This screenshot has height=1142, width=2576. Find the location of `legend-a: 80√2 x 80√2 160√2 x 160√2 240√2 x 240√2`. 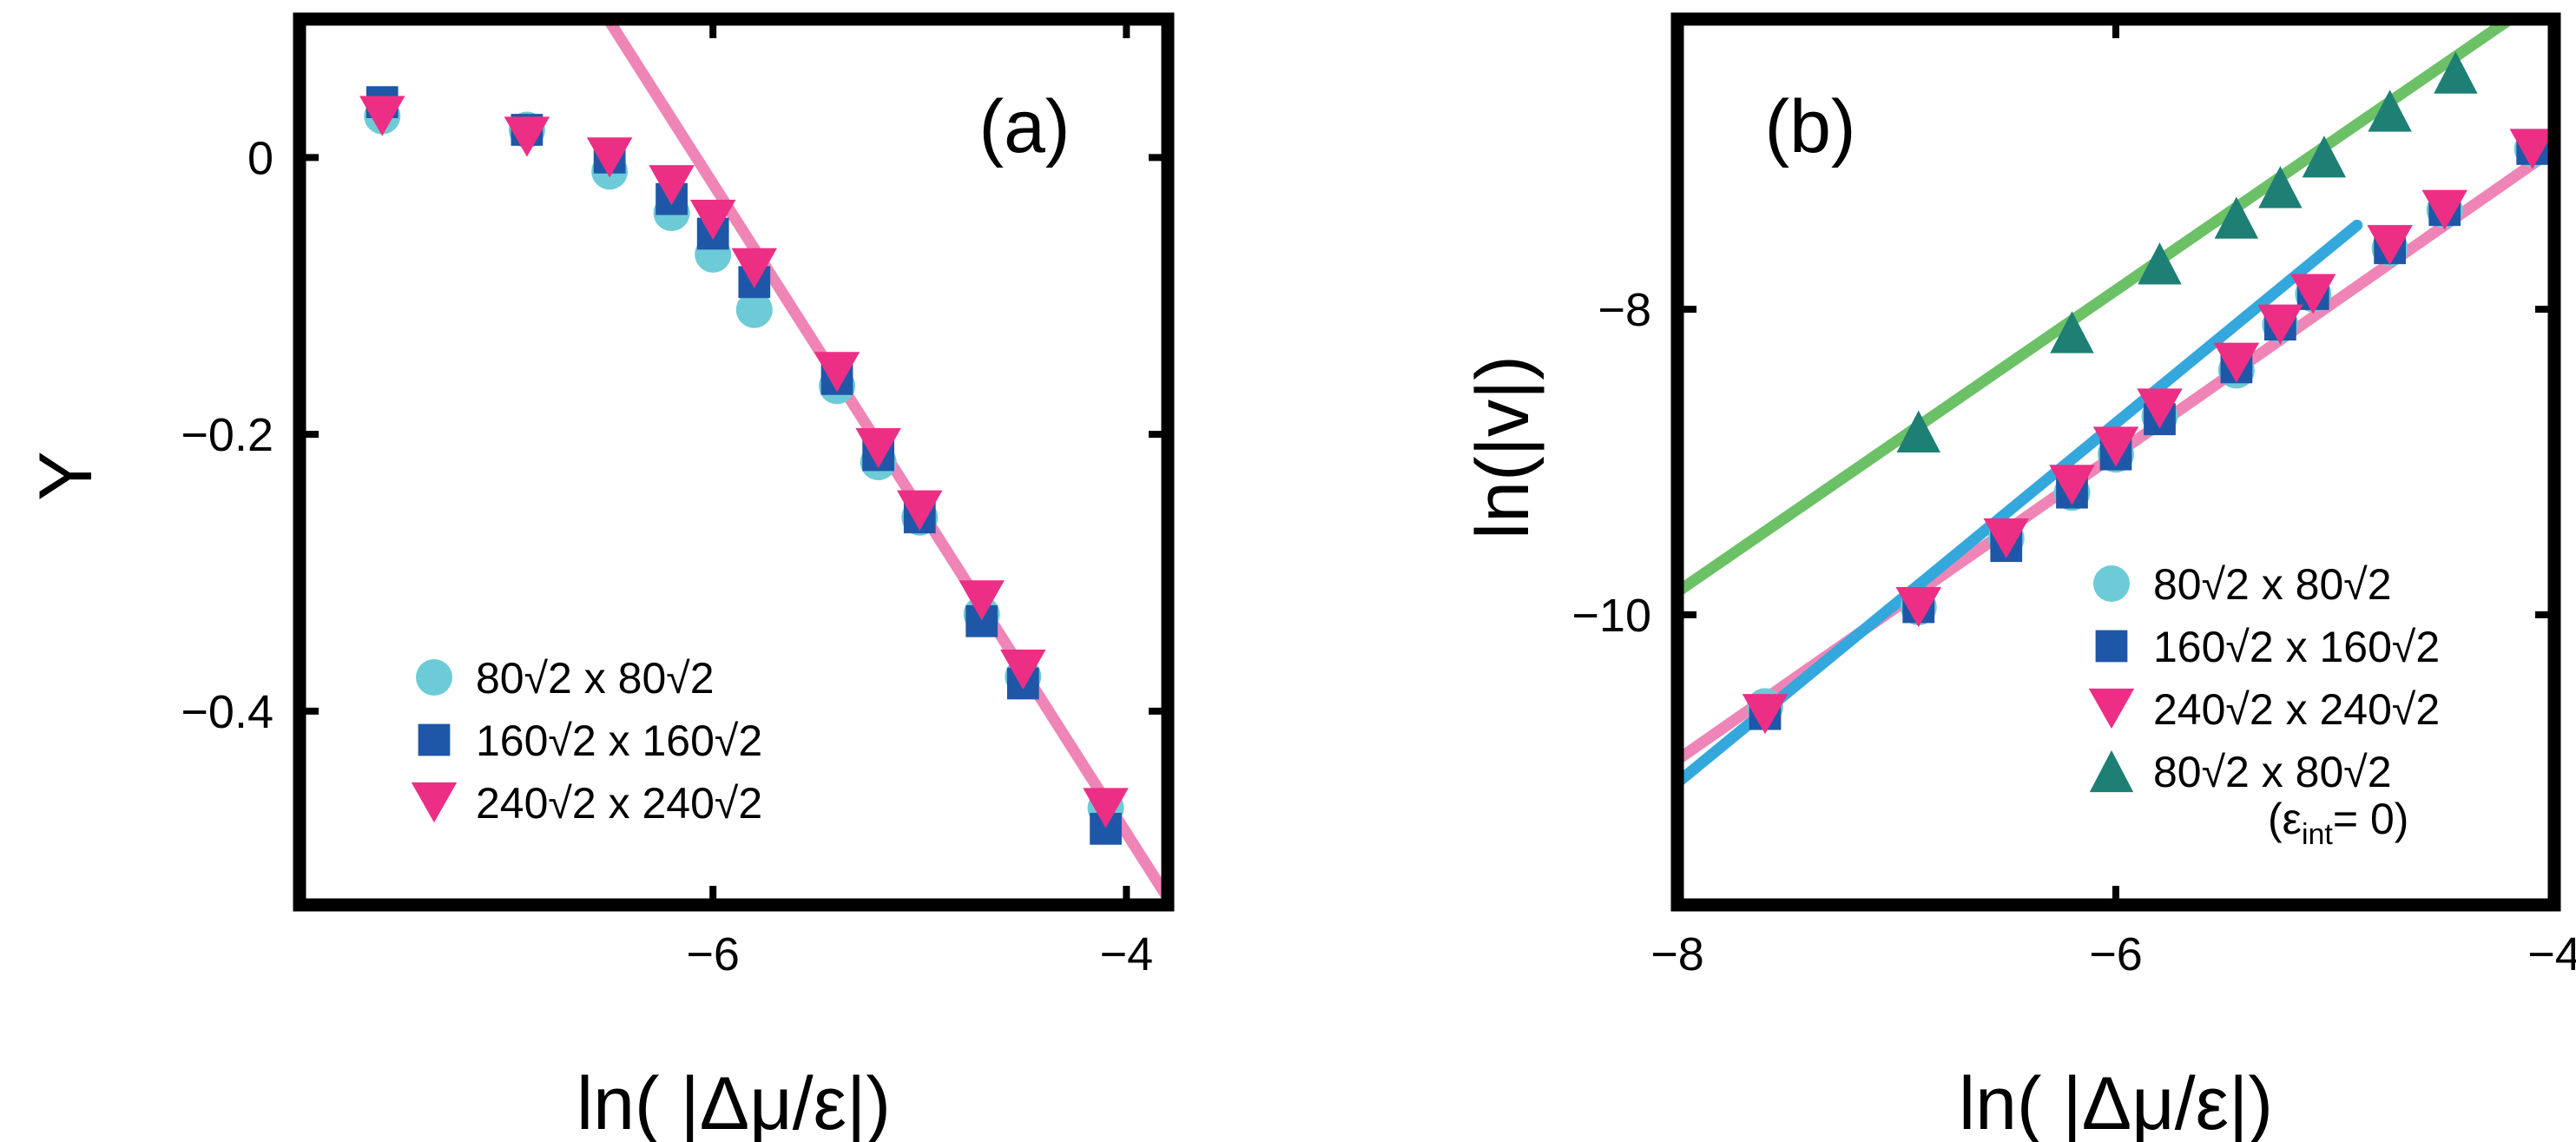

legend-a: 80√2 x 80√2 160√2 x 160√2 240√2 x 240√2 is located at coordinates (586, 741).